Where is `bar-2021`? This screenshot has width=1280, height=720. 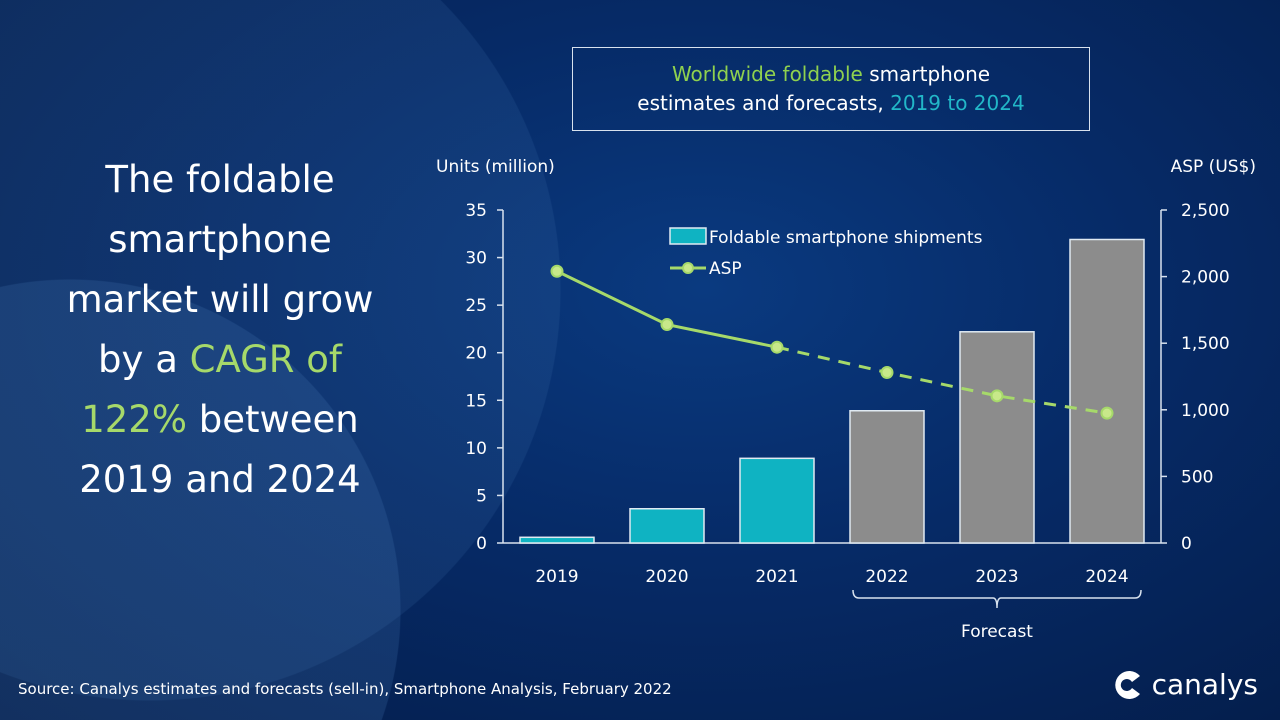 bar-2021 is located at coordinates (777, 500).